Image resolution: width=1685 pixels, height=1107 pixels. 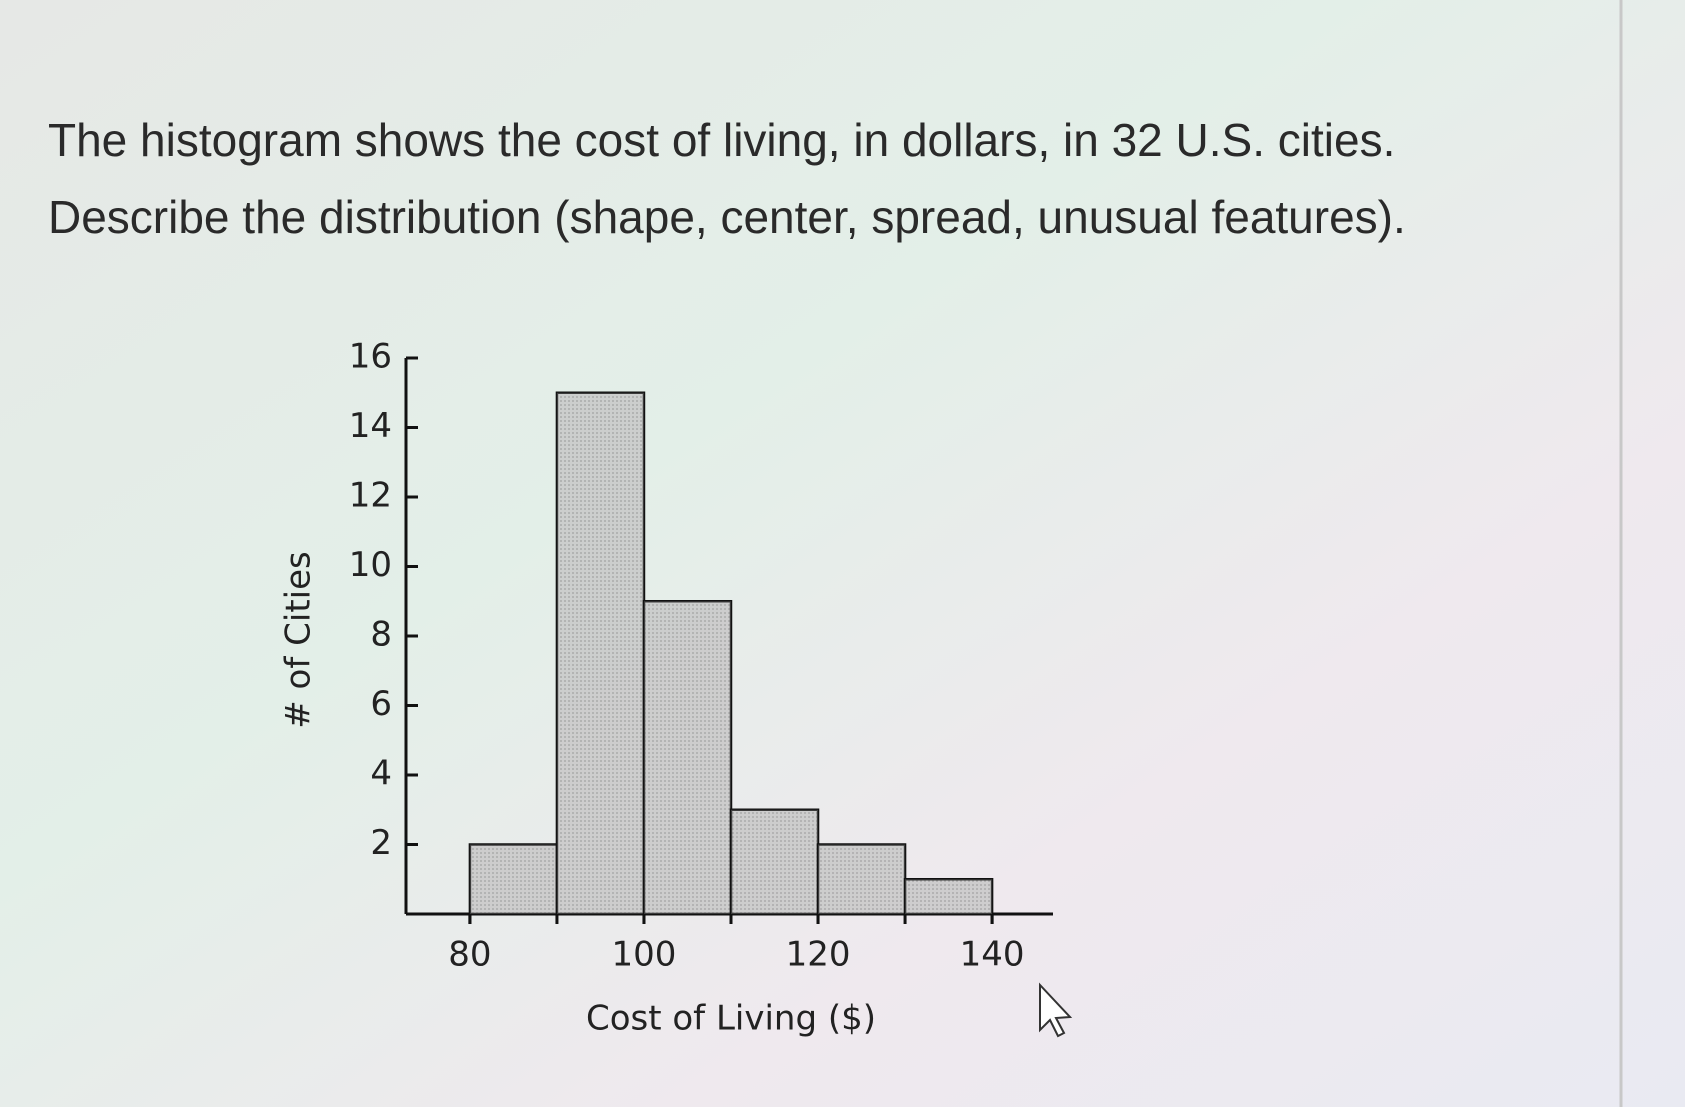 I want to click on x-axis-label: Cost of Living ($), so click(x=731, y=1019).